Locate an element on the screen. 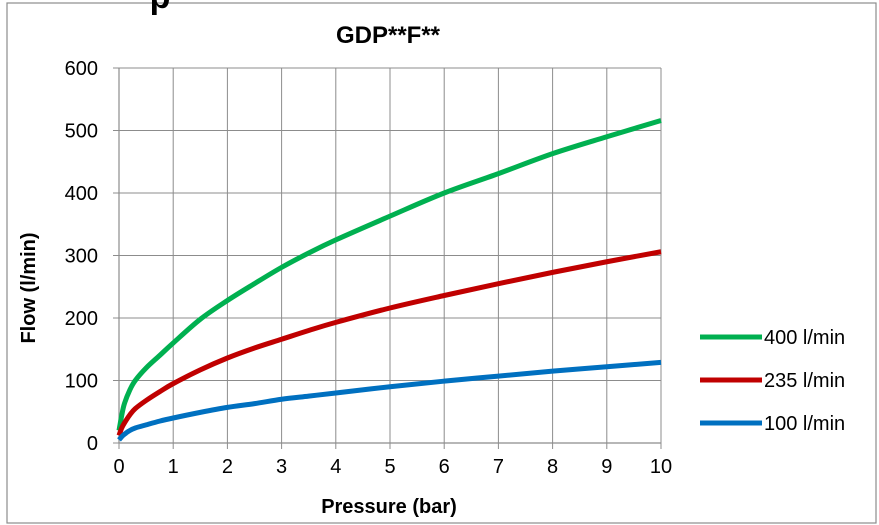 Image resolution: width=879 pixels, height=525 pixels. x-tick-label: 3 is located at coordinates (281, 467).